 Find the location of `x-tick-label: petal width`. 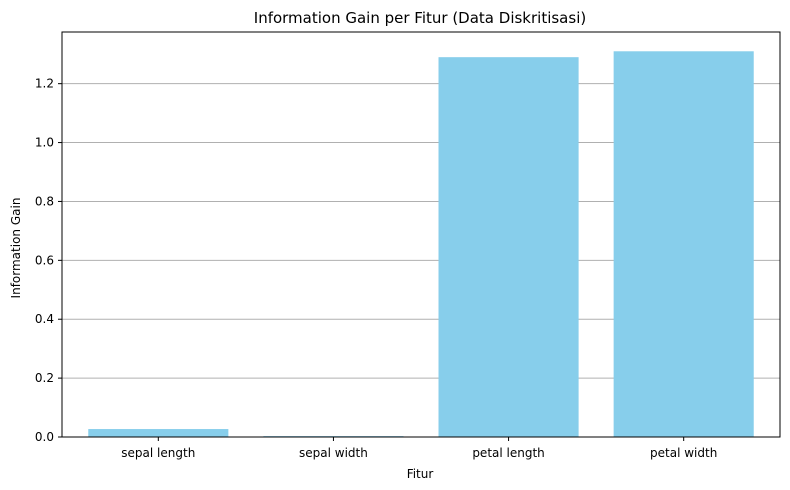

x-tick-label: petal width is located at coordinates (683, 453).